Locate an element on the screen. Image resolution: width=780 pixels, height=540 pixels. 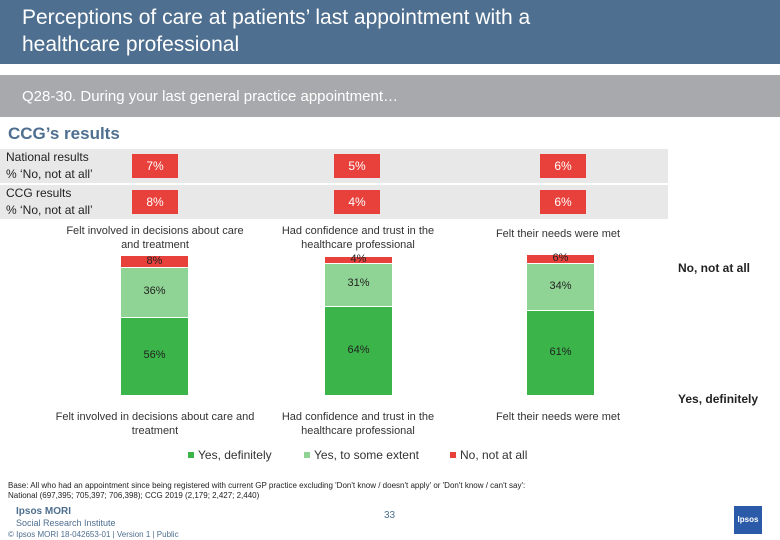
legend-swatch-yes-definitely is located at coordinates (191, 455).